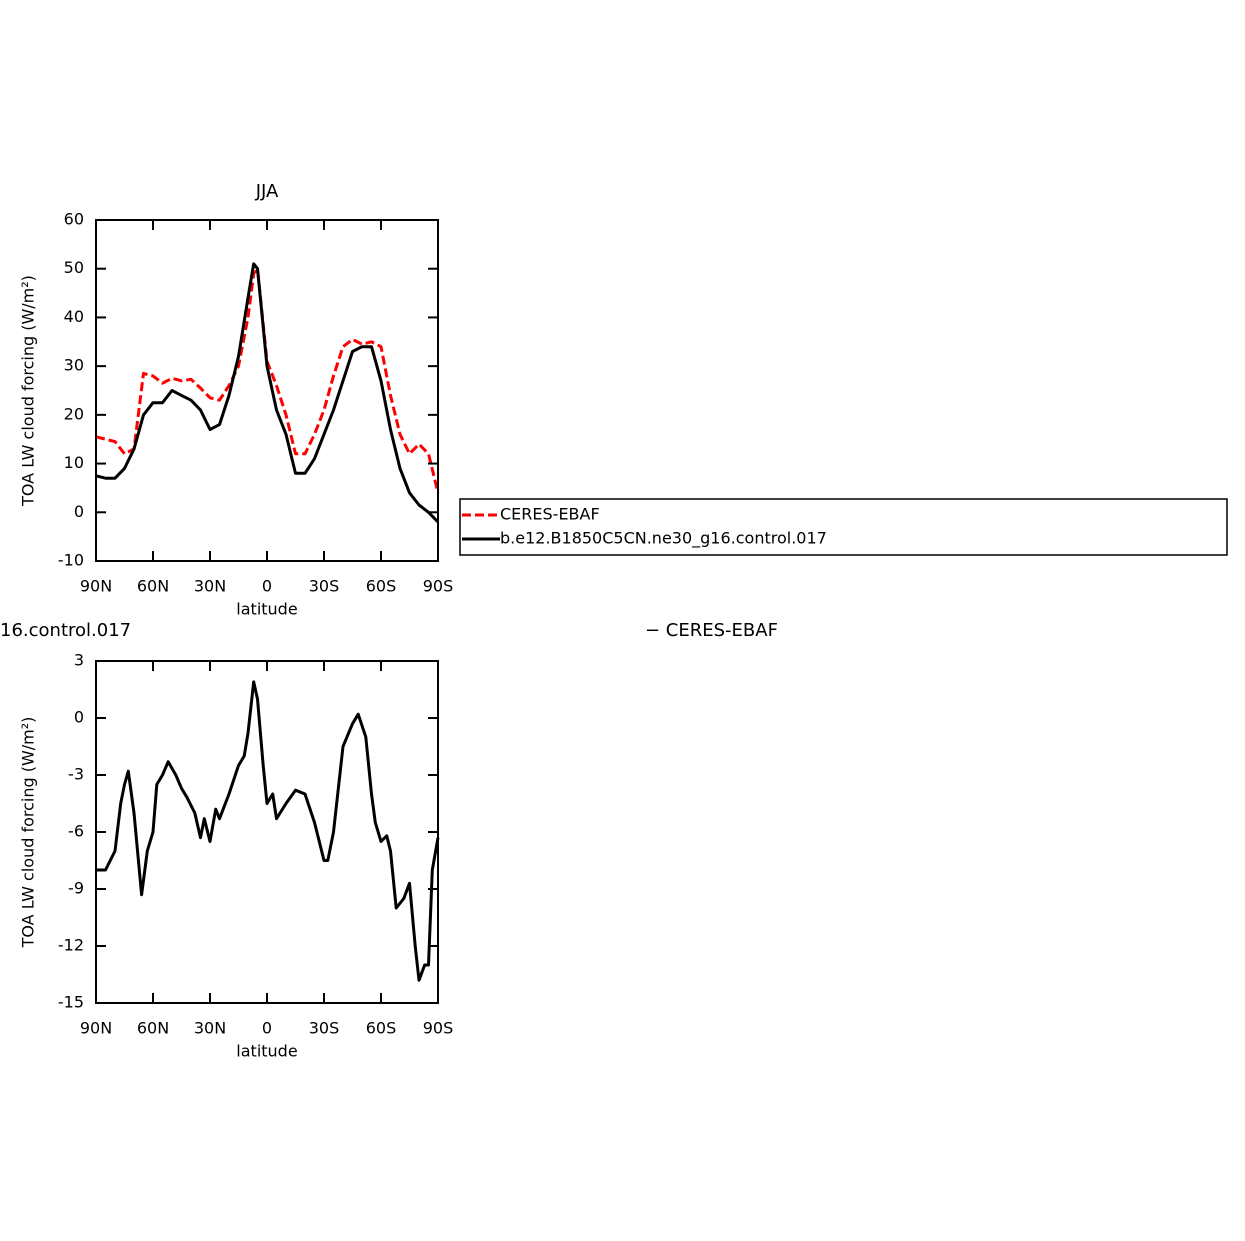 Image resolution: width=1245 pixels, height=1241 pixels. What do you see at coordinates (65, 630) in the screenshot?
I see `chart-title-left: 16.control.017` at bounding box center [65, 630].